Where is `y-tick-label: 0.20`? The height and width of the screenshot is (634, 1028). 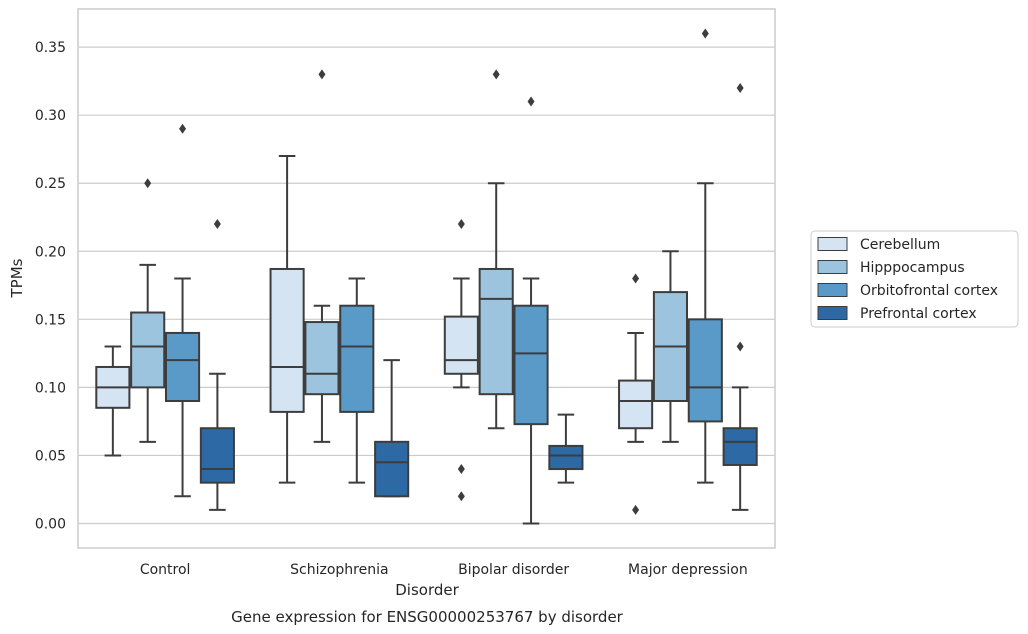 y-tick-label: 0.20 is located at coordinates (50, 252).